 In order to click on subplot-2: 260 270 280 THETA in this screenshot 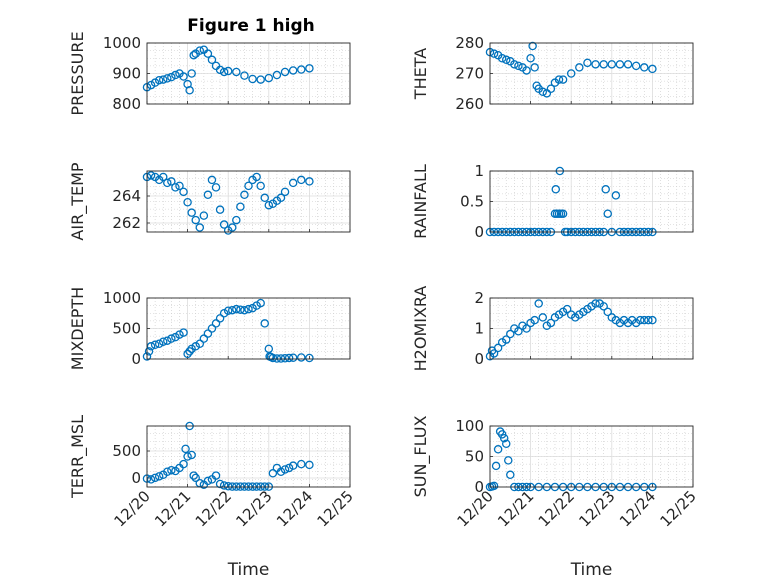, I will do `click(552, 73)`.